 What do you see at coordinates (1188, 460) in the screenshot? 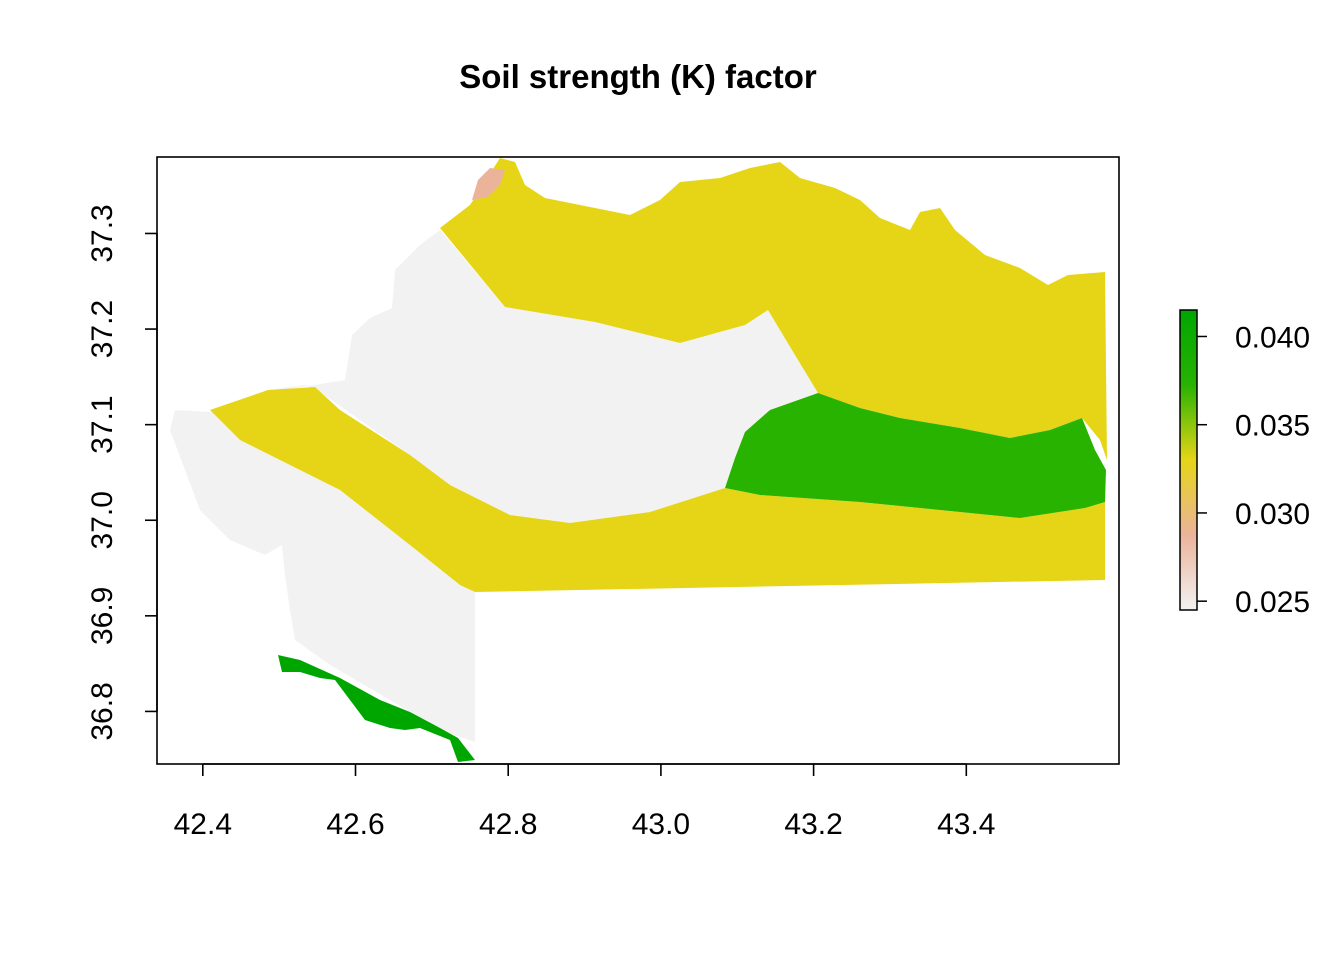
I see `legend-colorbar` at bounding box center [1188, 460].